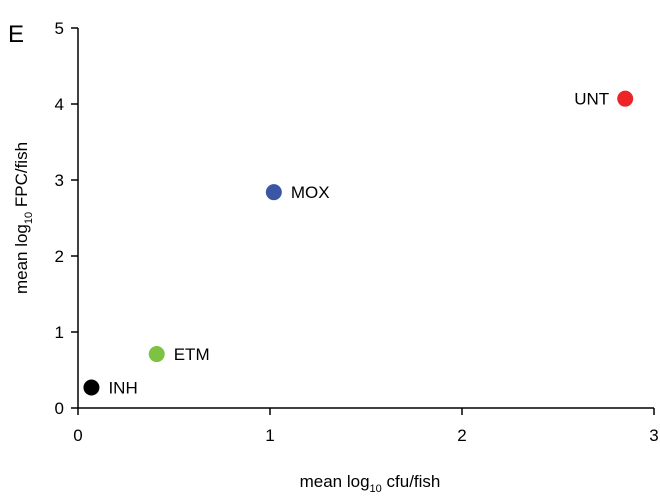 This screenshot has height=504, width=660. I want to click on y-ticks: 0 1 2 3 4 5, so click(66, 218).